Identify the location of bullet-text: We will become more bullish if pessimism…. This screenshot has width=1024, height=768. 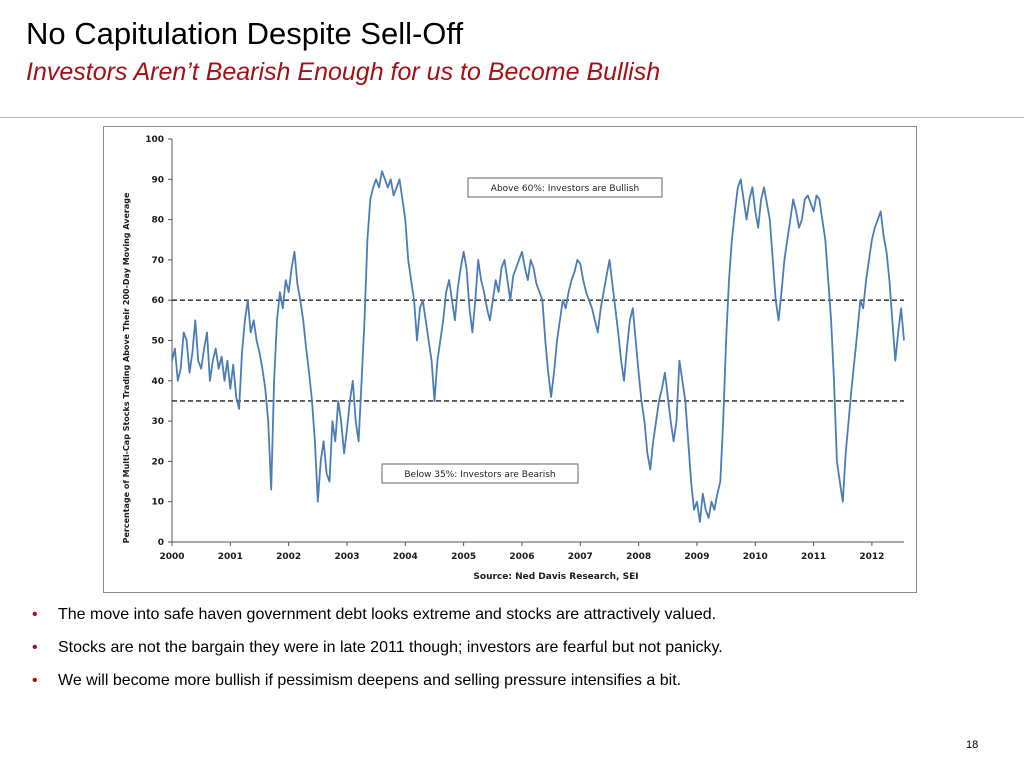
(370, 680).